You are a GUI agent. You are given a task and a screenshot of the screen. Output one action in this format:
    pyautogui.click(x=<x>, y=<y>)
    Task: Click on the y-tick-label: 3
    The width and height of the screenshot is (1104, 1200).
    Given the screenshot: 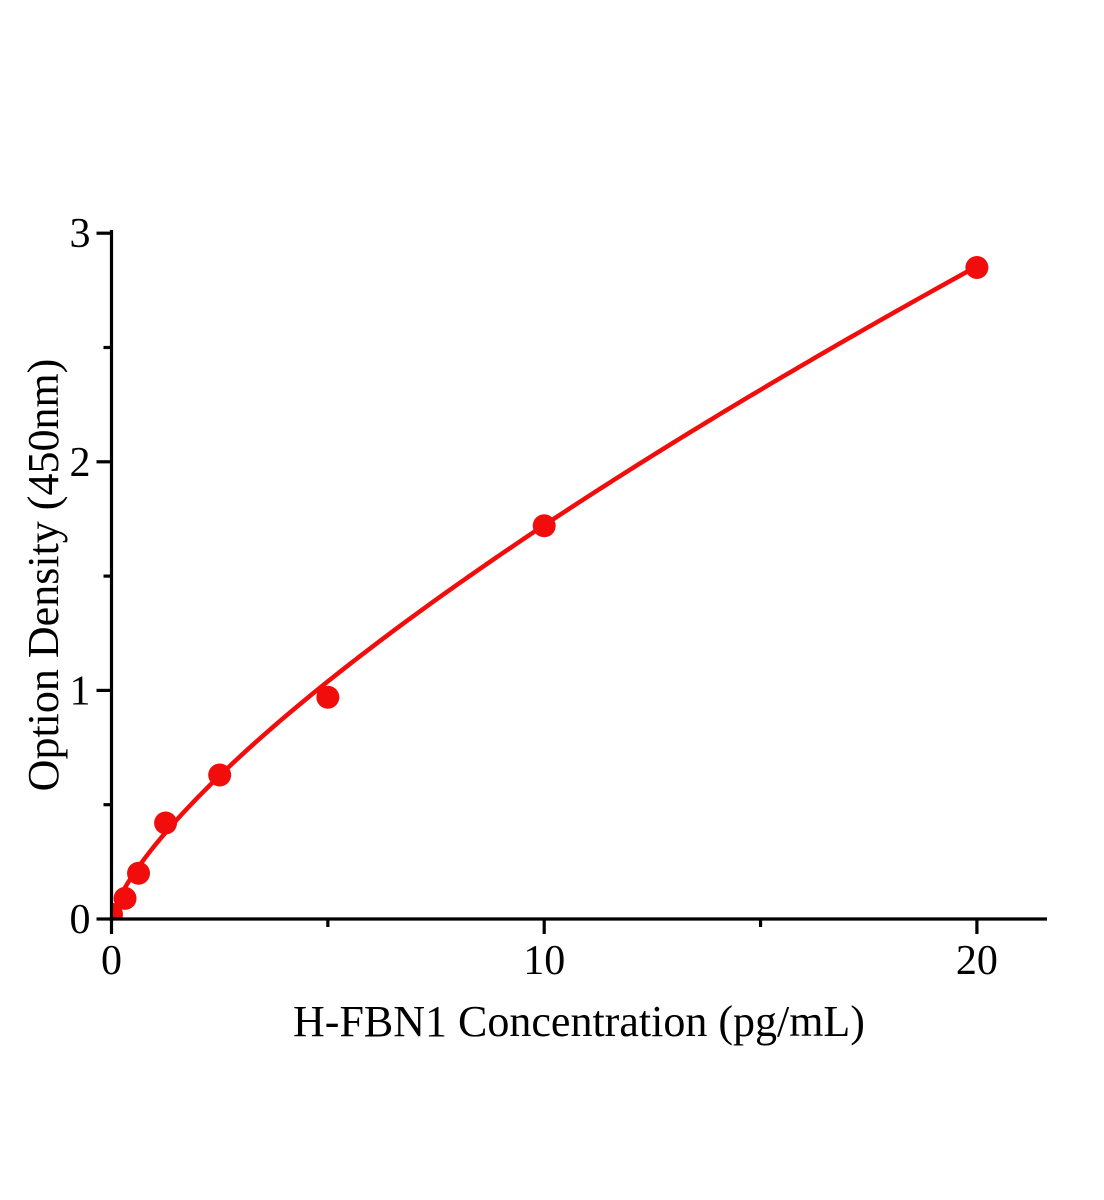 What is the action you would take?
    pyautogui.click(x=80, y=234)
    